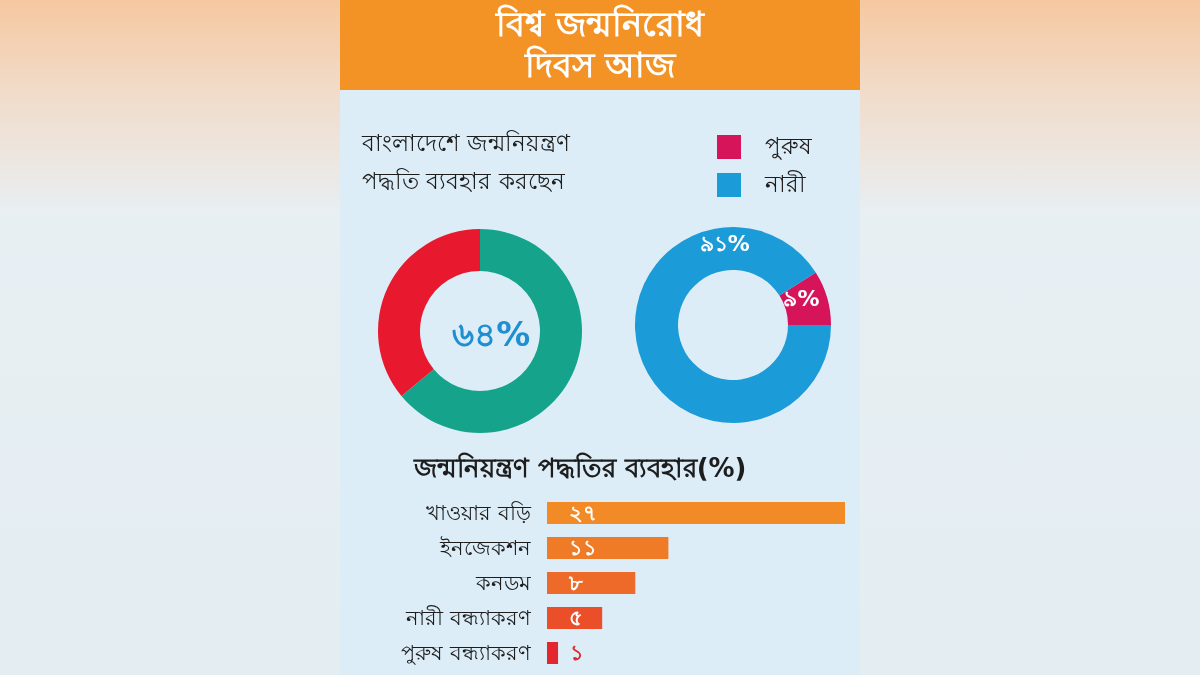  What do you see at coordinates (583, 548) in the screenshot?
I see `data-label: ১১` at bounding box center [583, 548].